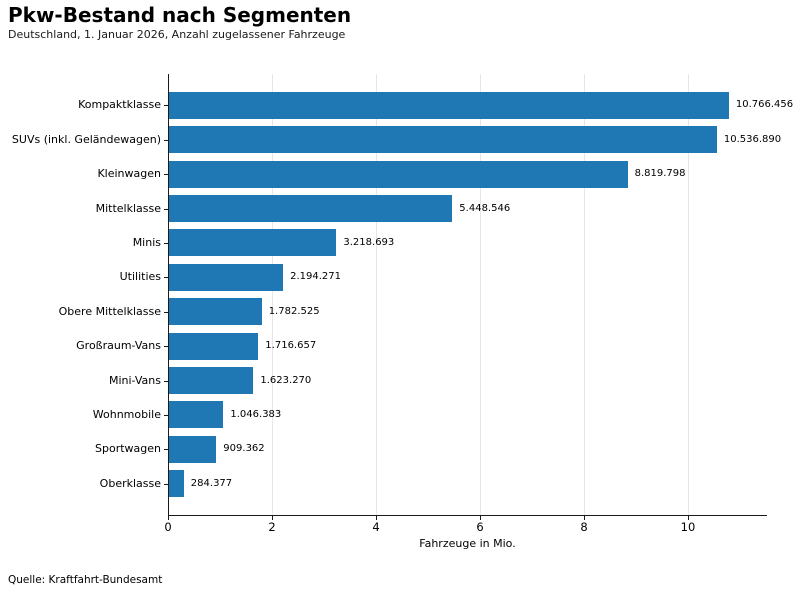 This screenshot has width=800, height=600. Describe the element at coordinates (128, 208) in the screenshot. I see `category-label: Mittelklasse` at that location.